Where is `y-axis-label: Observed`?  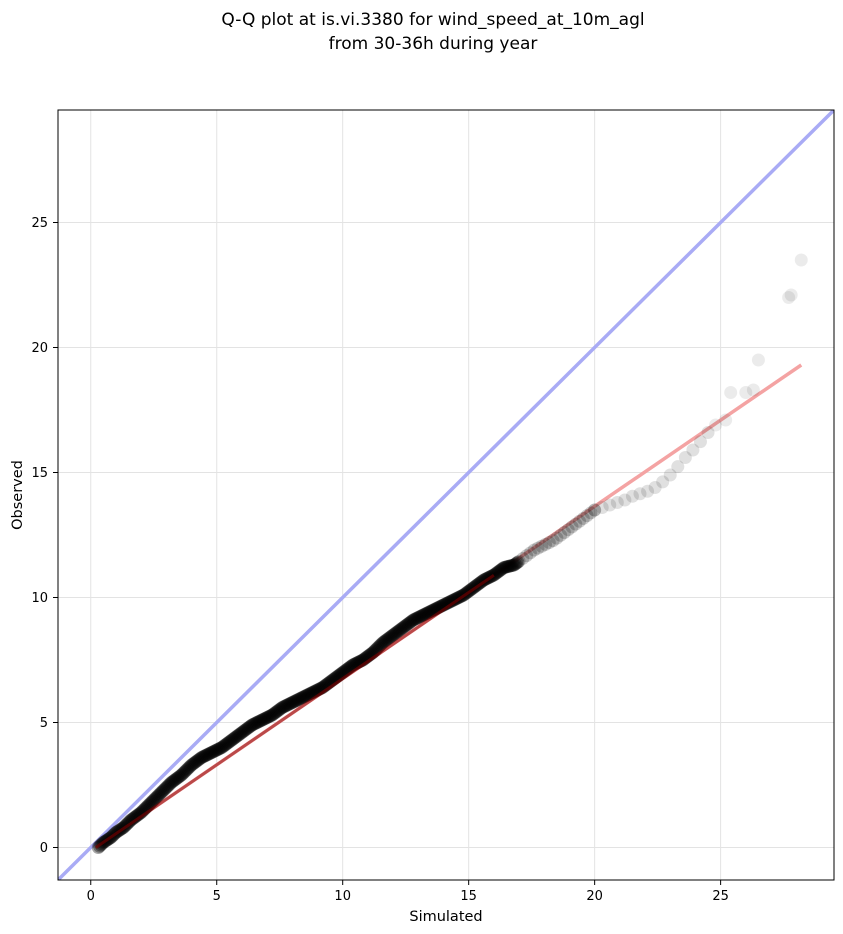
y-axis-label: Observed is located at coordinates (18, 495).